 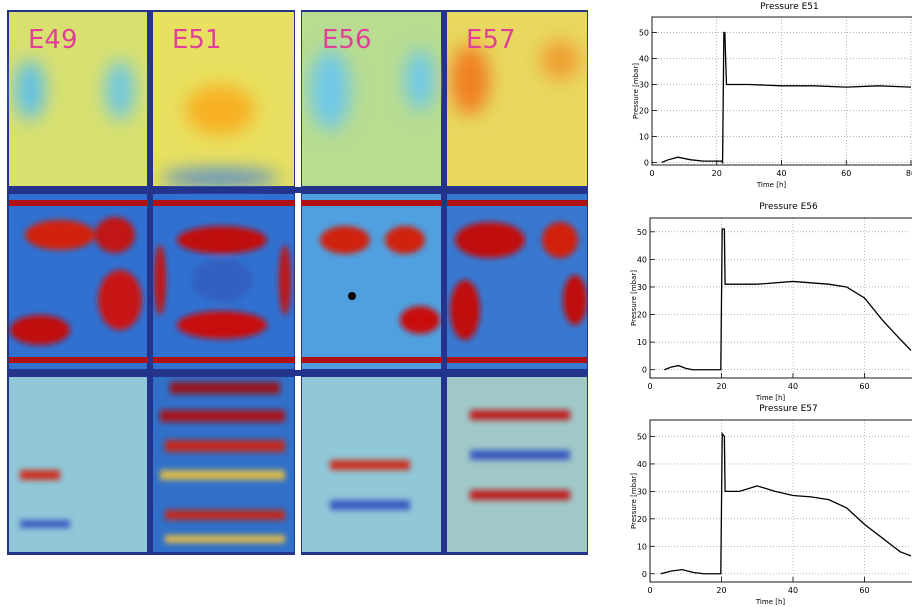 What do you see at coordinates (909, 173) in the screenshot?
I see `x-tick-label: 80` at bounding box center [909, 173].